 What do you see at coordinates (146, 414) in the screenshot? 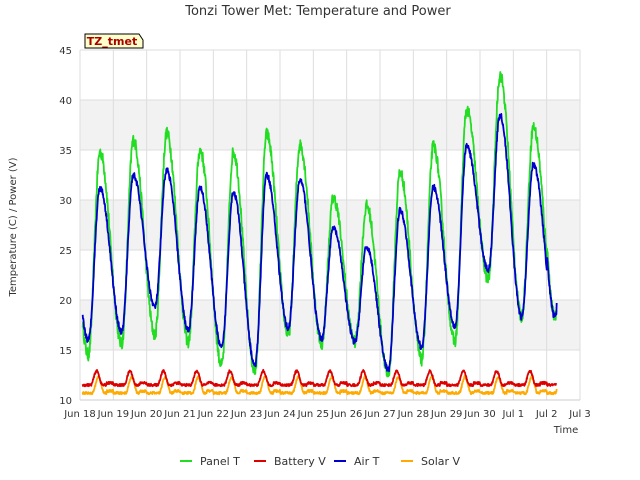
I see `x-tick-label: Jun 20` at bounding box center [146, 414].